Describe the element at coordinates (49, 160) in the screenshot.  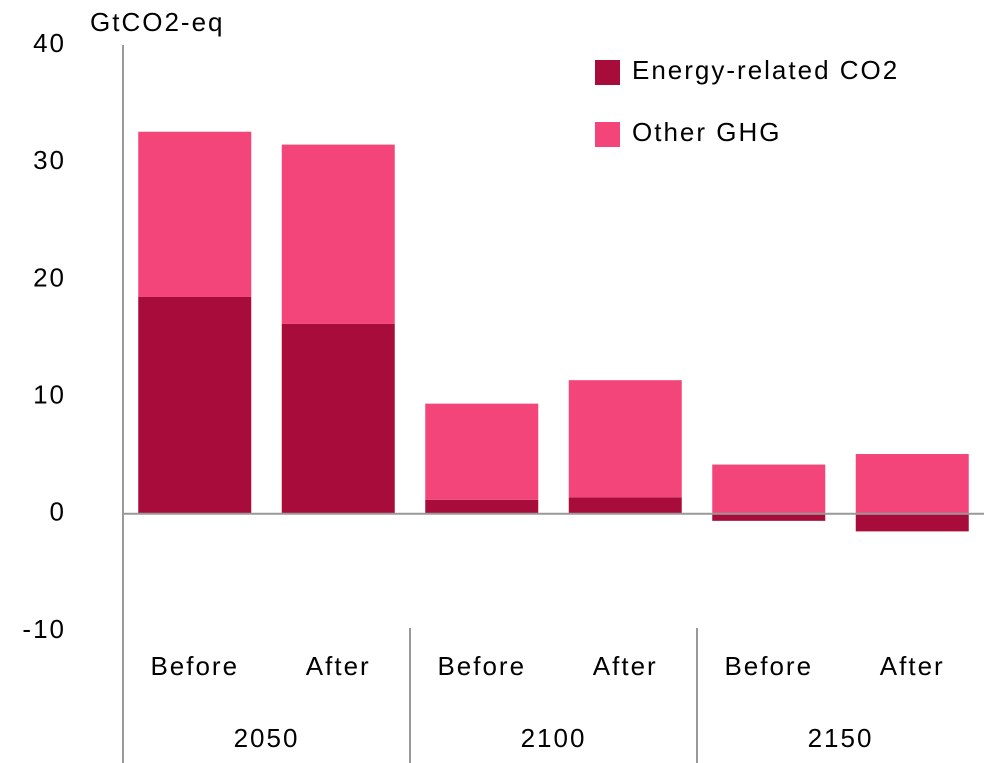
I see `y-tick-label: 30` at that location.